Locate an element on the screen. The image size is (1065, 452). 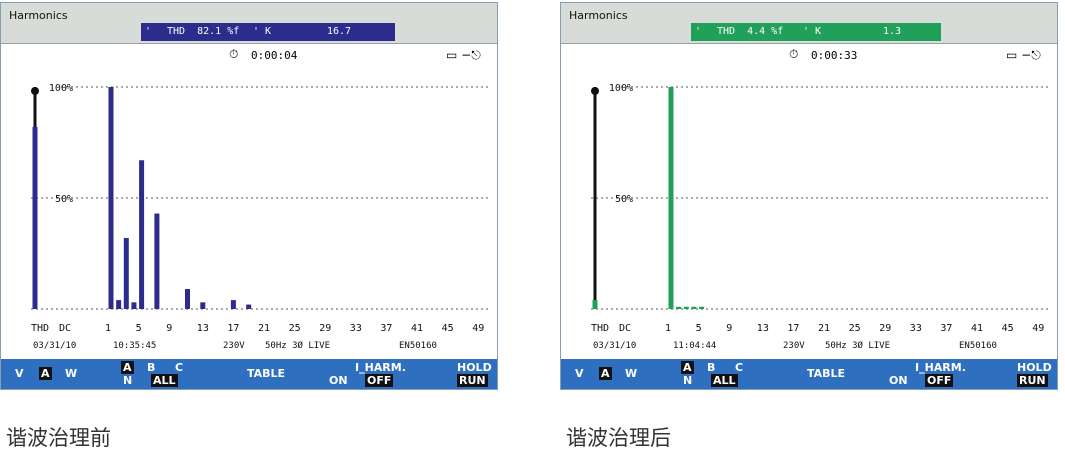
stopwatch-icon: ⏱ is located at coordinates (234, 54).